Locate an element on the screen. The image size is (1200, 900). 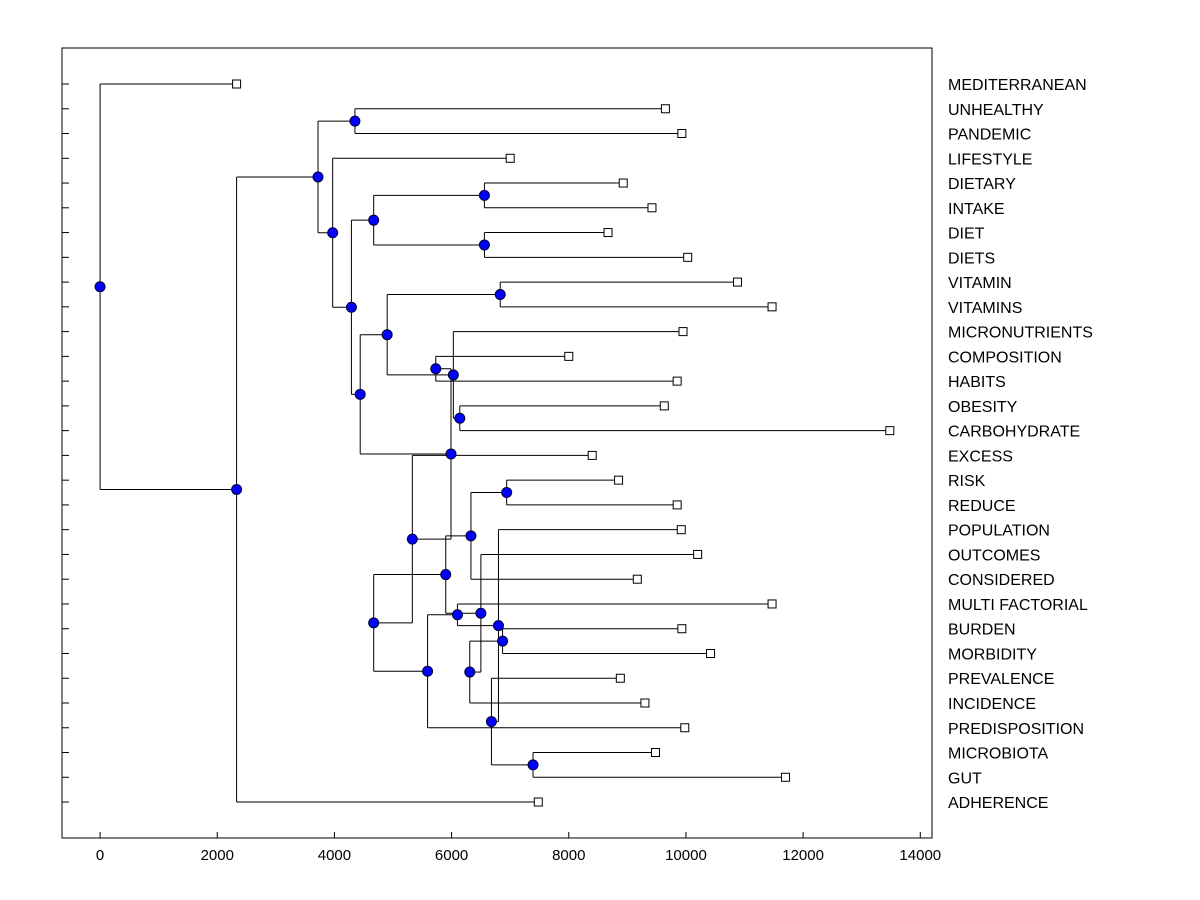
leaf-label: INTAKE is located at coordinates (976, 209).